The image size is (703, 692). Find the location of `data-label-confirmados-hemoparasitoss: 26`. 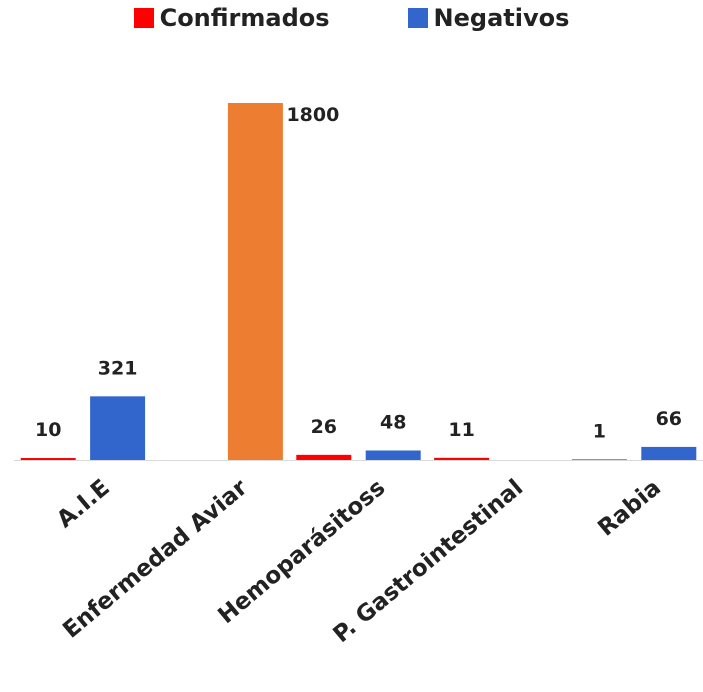

data-label-confirmados-hemoparasitoss: 26 is located at coordinates (324, 427).